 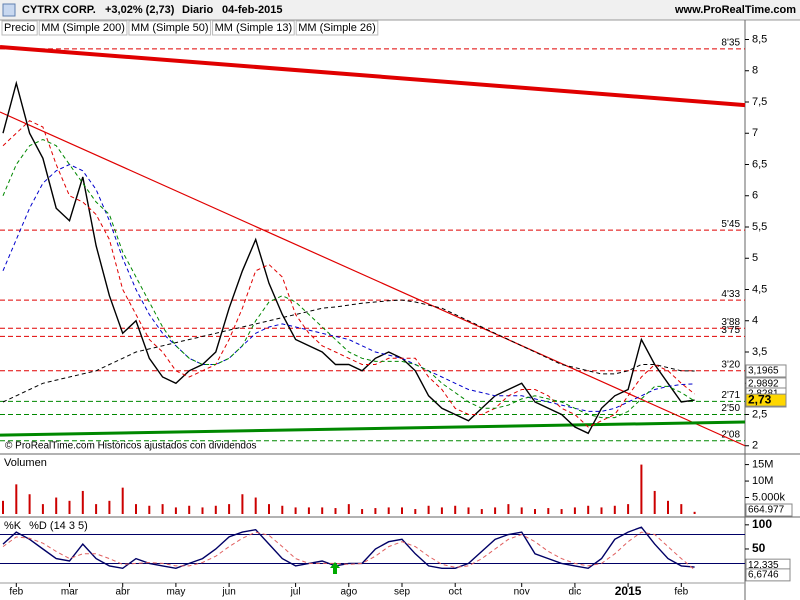 I want to click on legend-entry: MM (Simple 200), so click(x=83, y=28).